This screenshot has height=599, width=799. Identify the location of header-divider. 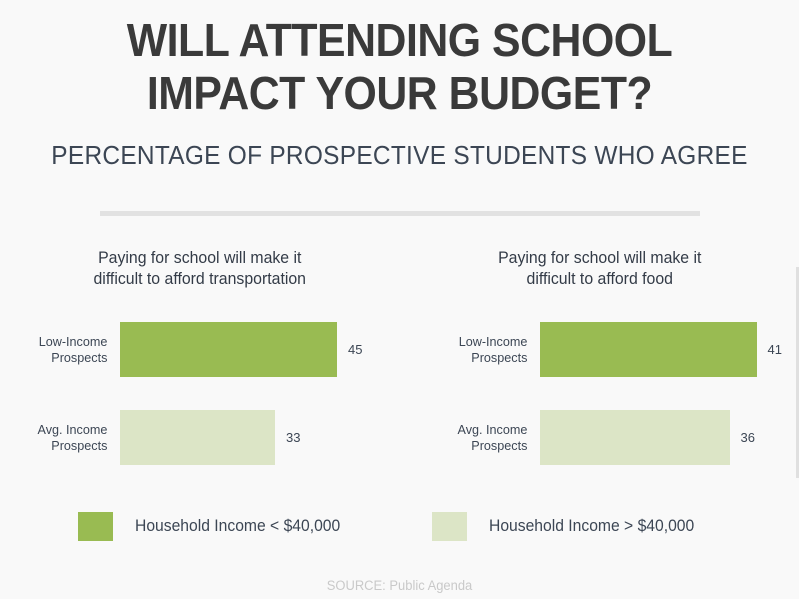
(400, 213).